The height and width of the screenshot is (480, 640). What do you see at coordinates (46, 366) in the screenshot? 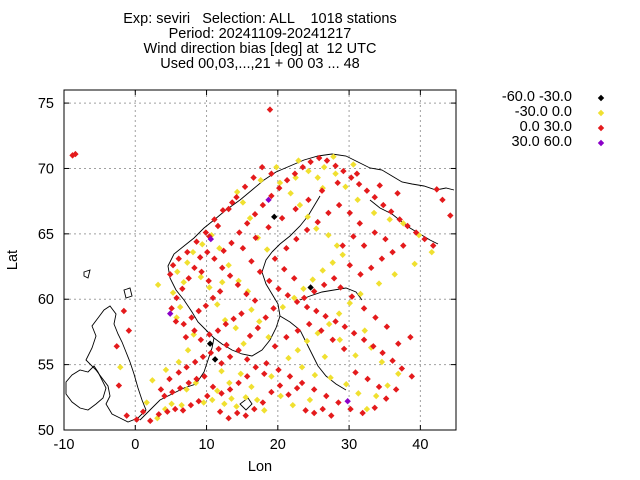
I see `y-tick-label: 55` at bounding box center [46, 366].